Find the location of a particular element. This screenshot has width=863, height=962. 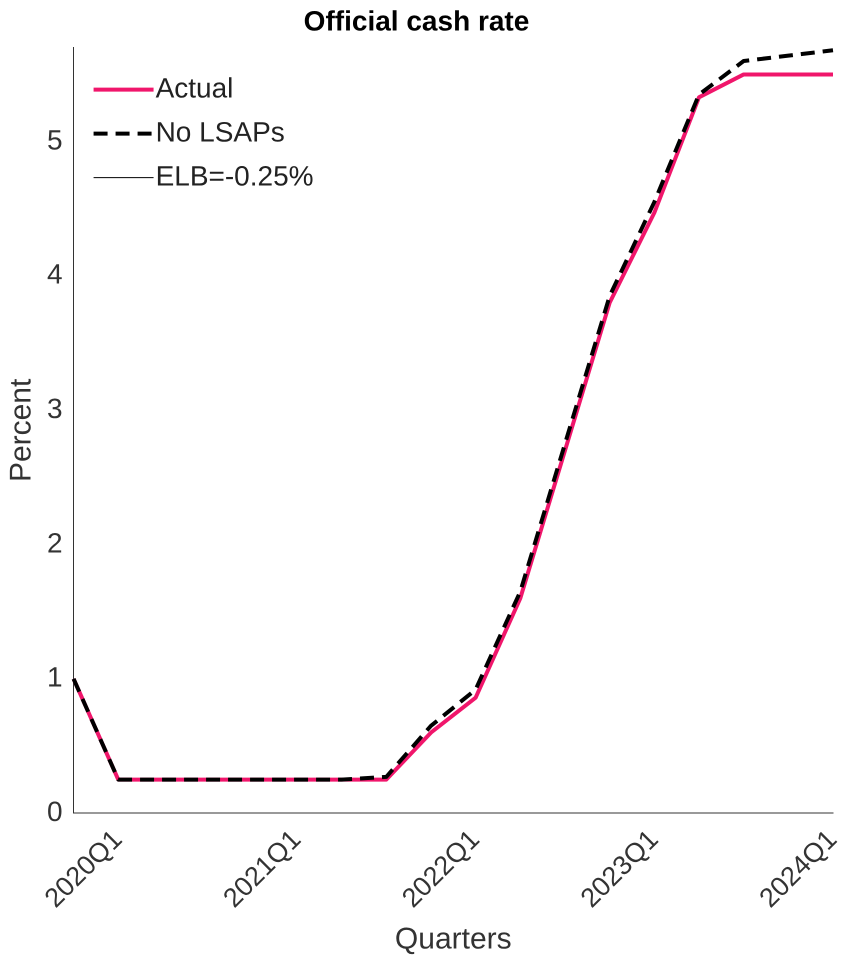

x-axis-title: Quarters is located at coordinates (453, 939).